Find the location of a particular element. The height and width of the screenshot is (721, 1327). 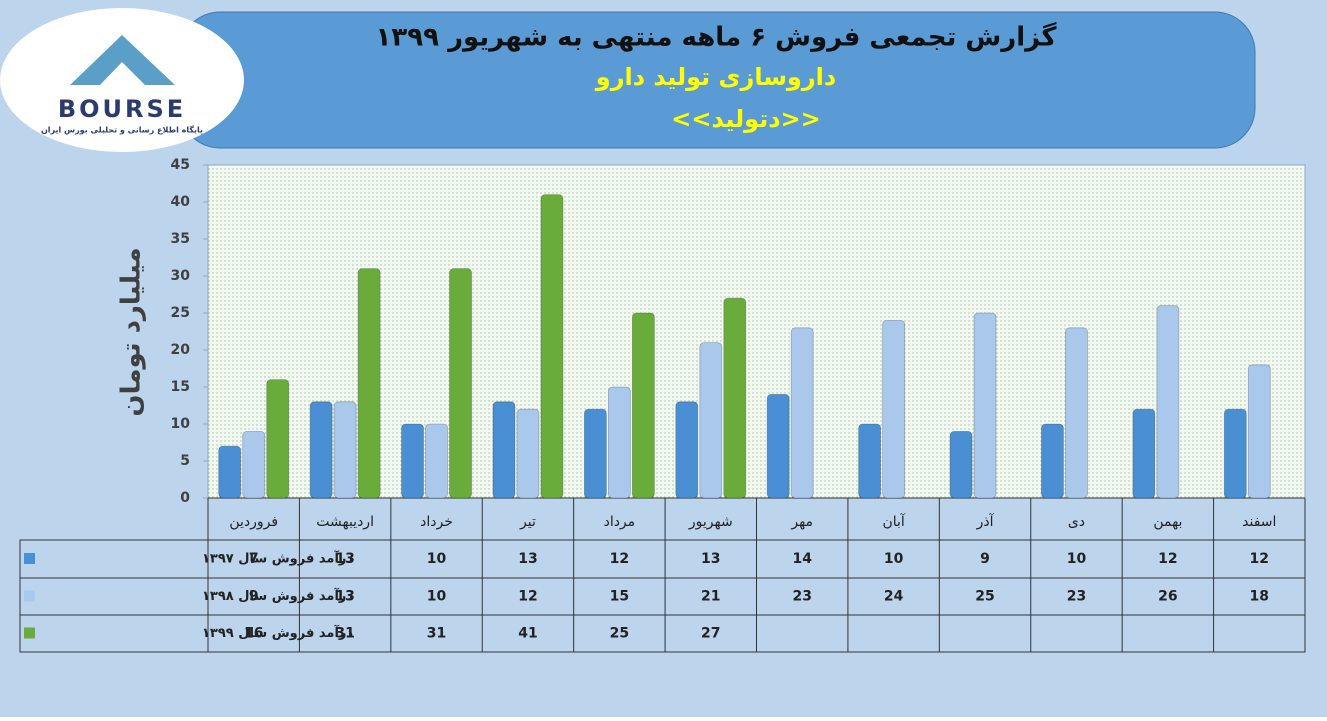

x-tick-label: تیر is located at coordinates (527, 522).